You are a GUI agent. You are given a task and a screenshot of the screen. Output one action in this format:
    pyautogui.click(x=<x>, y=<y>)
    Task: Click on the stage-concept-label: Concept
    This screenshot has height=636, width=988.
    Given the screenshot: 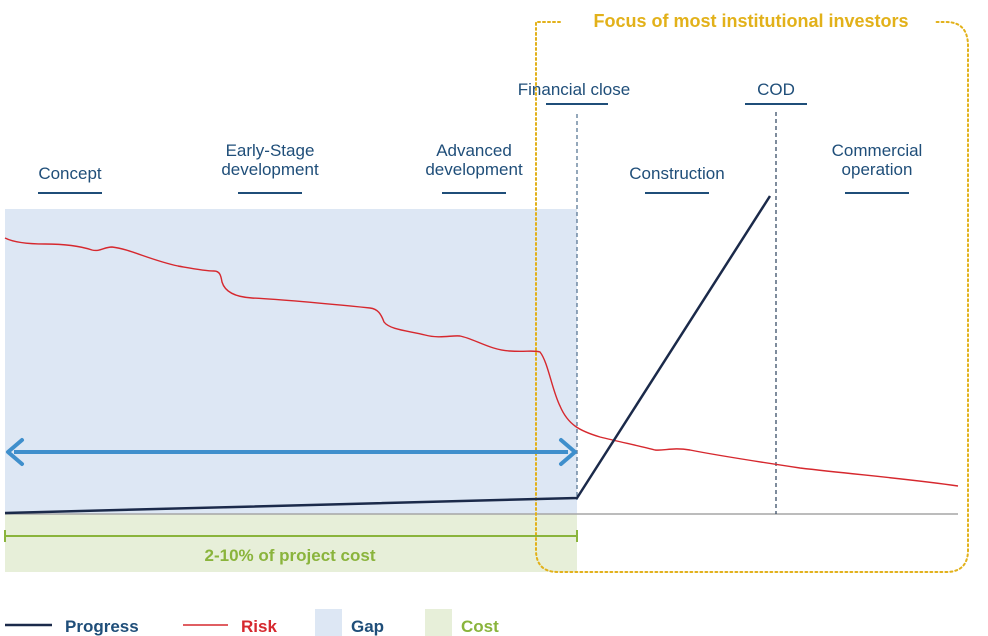 What is the action you would take?
    pyautogui.click(x=70, y=173)
    